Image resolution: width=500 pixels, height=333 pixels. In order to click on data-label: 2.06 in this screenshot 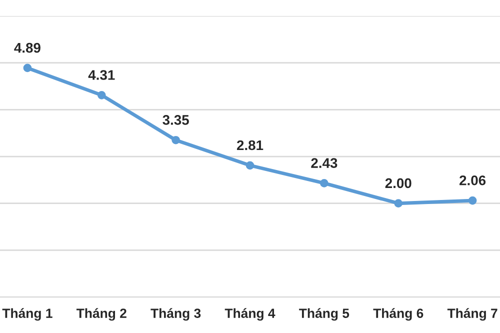, I will do `click(473, 180)`.